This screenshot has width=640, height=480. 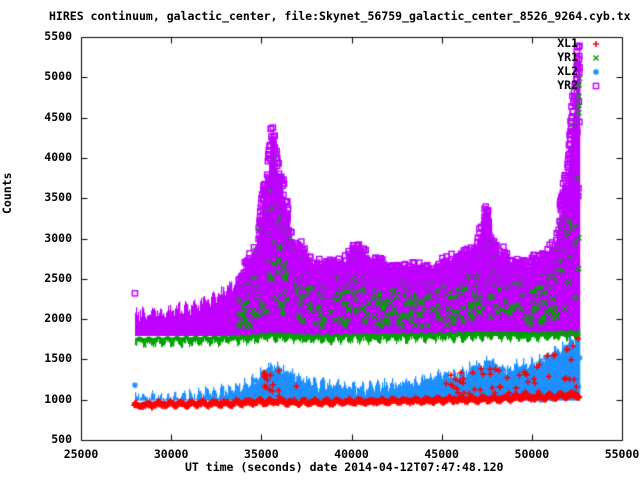 What do you see at coordinates (58, 277) in the screenshot?
I see `y-tick-label: 2500` at bounding box center [58, 277].